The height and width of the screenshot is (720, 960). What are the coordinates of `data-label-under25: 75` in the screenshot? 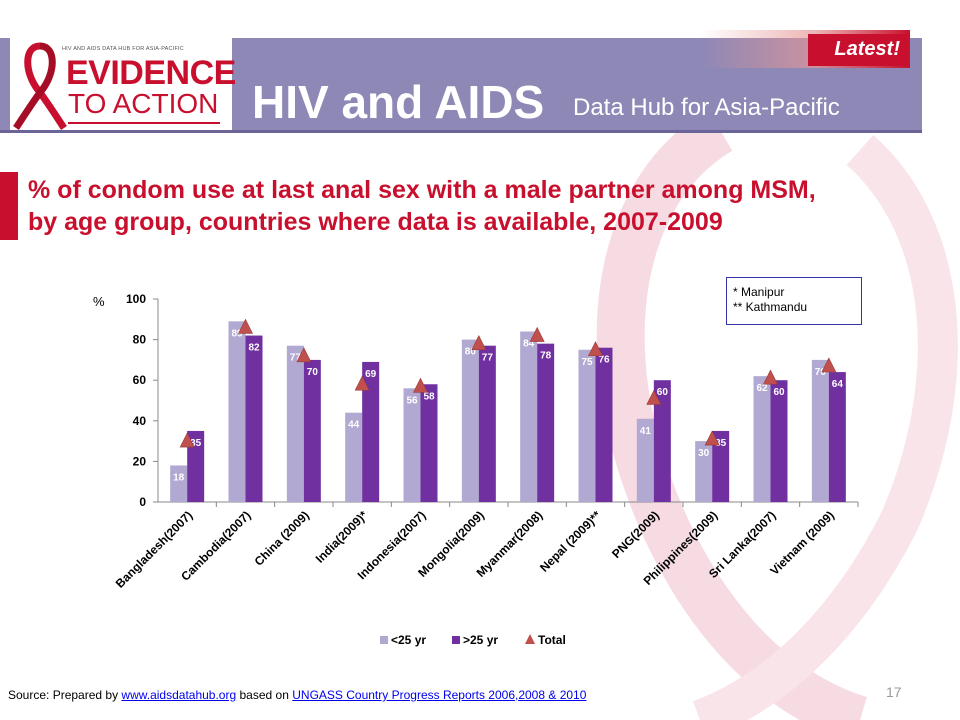 It's located at (587, 362).